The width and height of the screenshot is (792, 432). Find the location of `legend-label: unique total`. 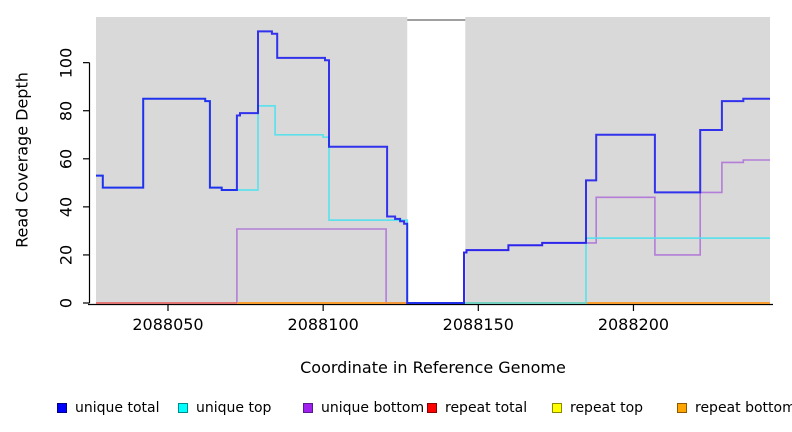

legend-label: unique total is located at coordinates (117, 408).